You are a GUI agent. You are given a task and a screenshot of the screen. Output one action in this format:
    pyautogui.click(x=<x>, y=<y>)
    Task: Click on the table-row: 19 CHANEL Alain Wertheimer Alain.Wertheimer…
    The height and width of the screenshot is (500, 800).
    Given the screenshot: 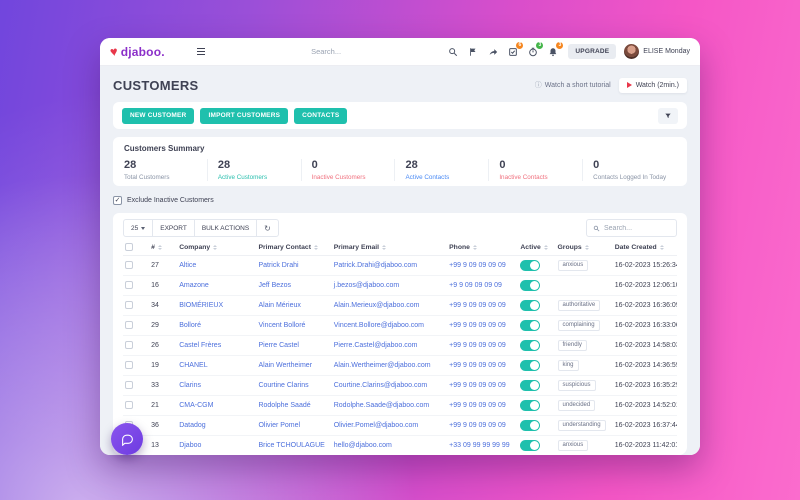 What is the action you would take?
    pyautogui.click(x=400, y=365)
    